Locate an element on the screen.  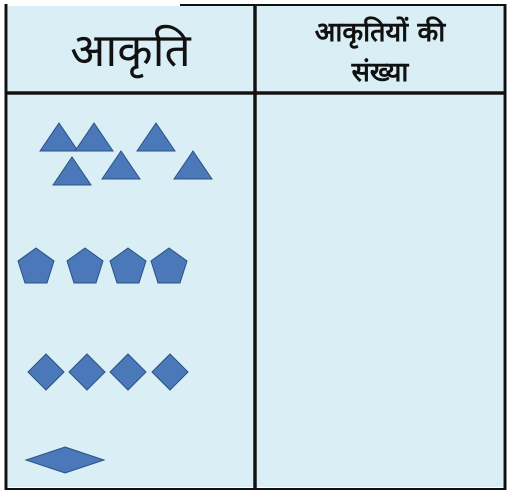
rhombus-shape is located at coordinates (65, 460).